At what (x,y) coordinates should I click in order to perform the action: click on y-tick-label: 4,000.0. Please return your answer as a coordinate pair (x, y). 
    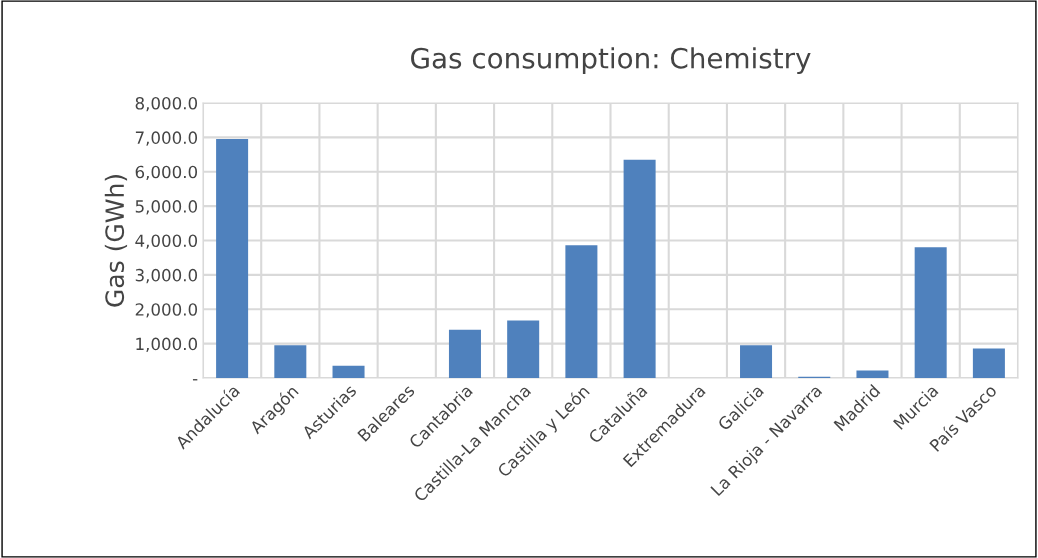
    Looking at the image, I should click on (166, 241).